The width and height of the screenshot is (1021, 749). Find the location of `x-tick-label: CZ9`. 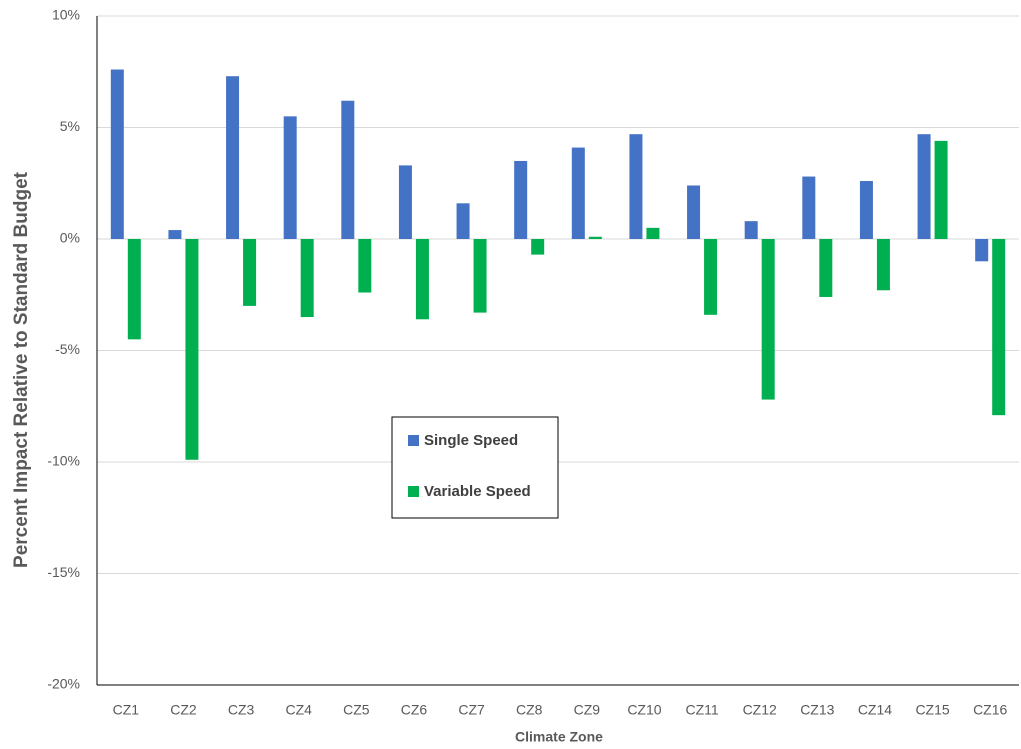

x-tick-label: CZ9 is located at coordinates (587, 710).